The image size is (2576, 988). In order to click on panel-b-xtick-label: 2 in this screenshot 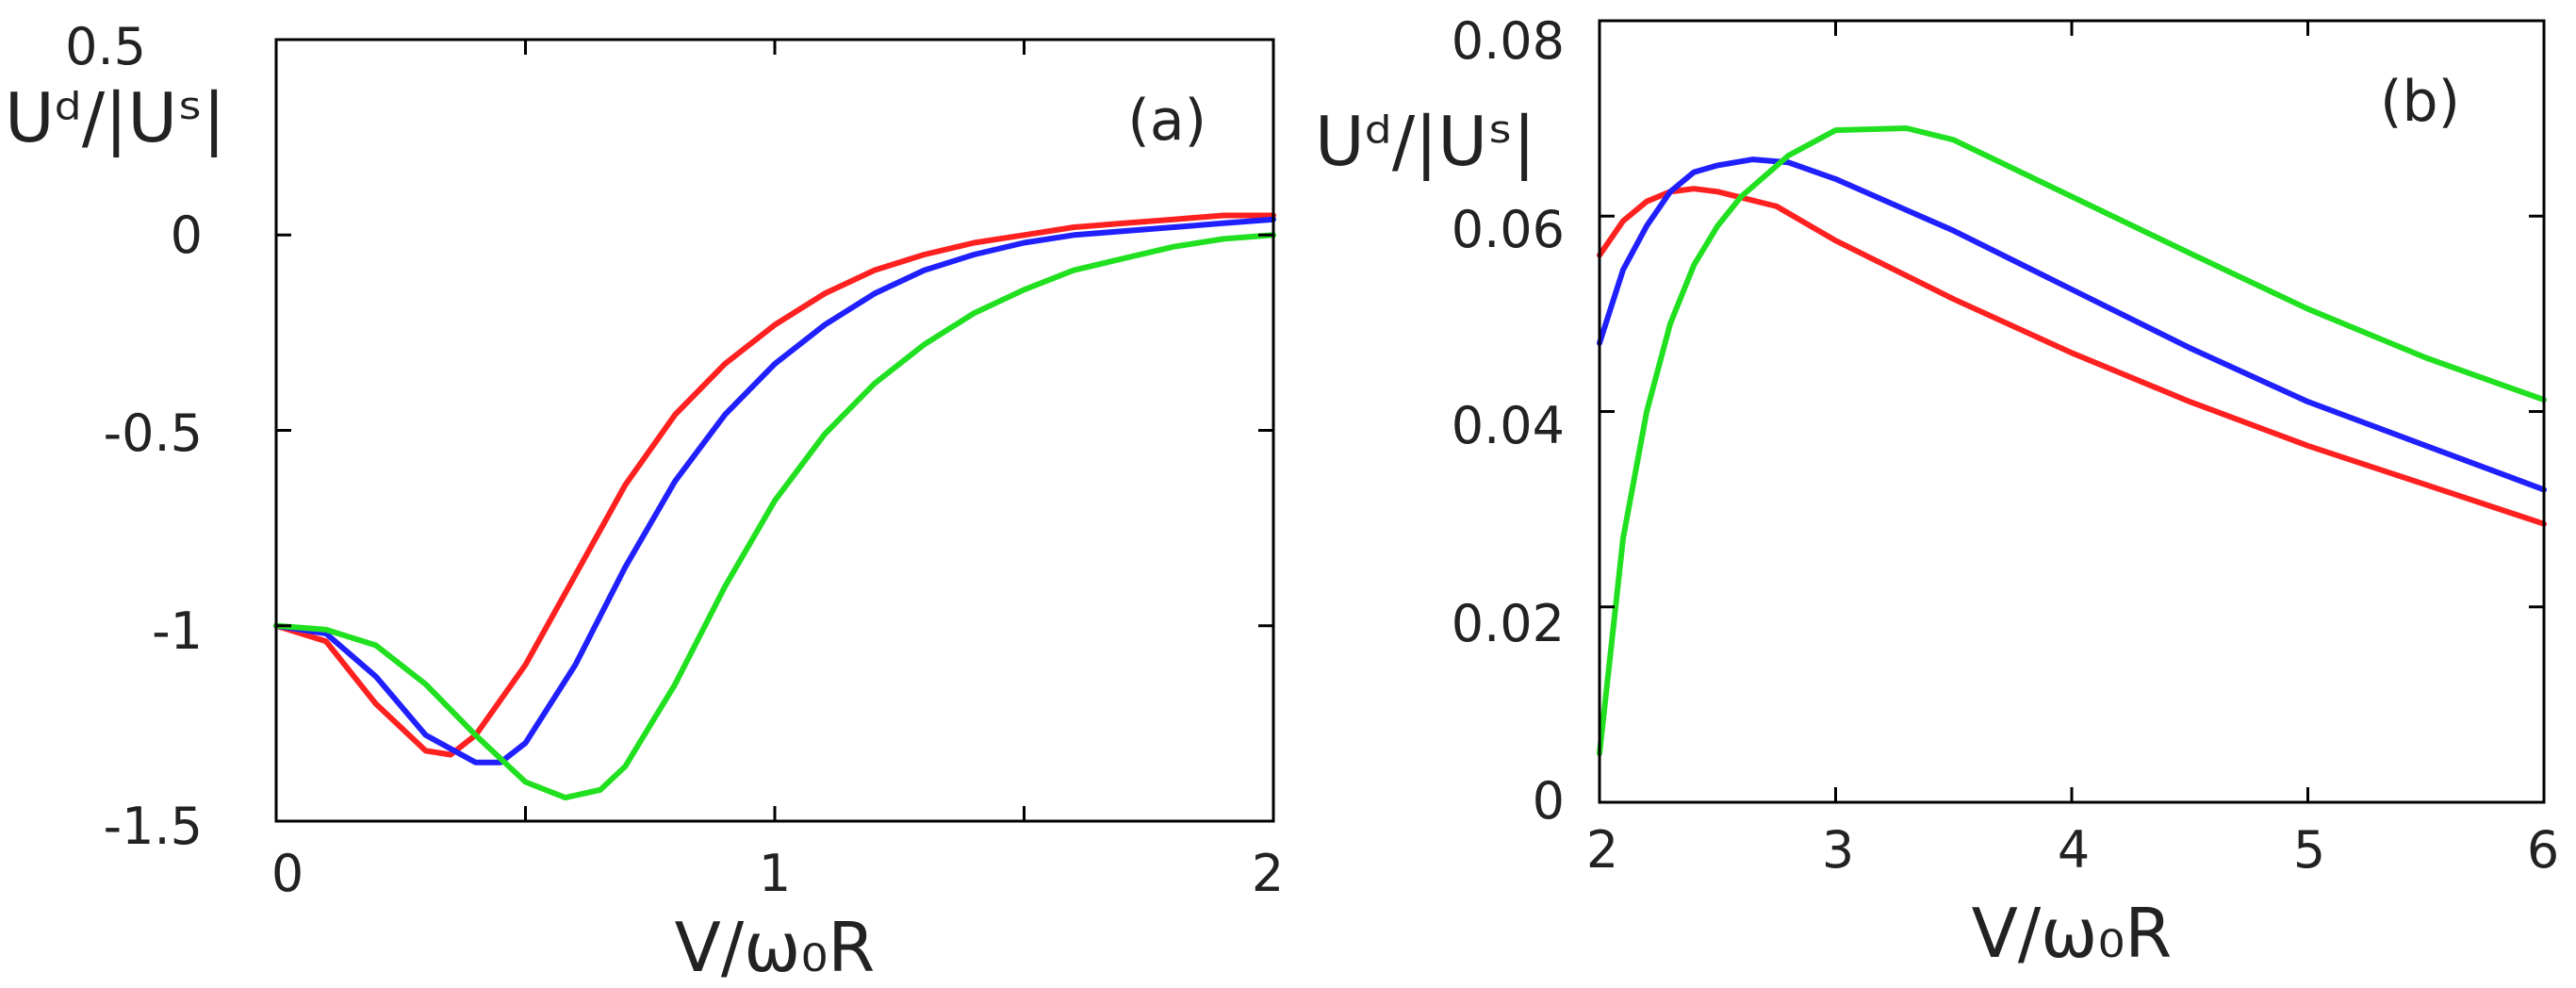, I will do `click(1602, 850)`.